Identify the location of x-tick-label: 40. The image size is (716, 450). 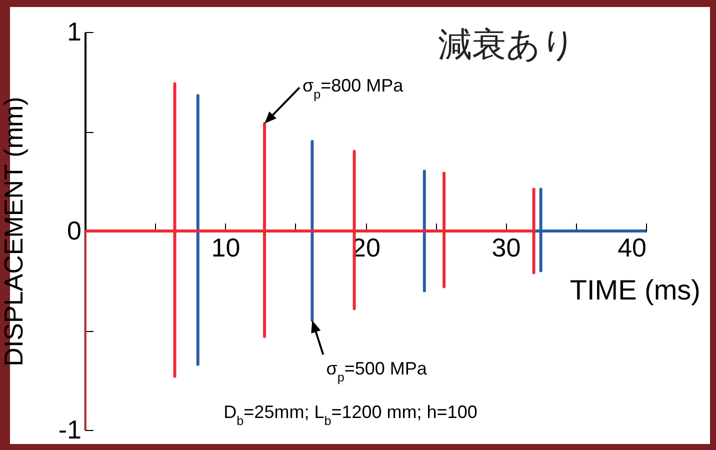
(632, 247).